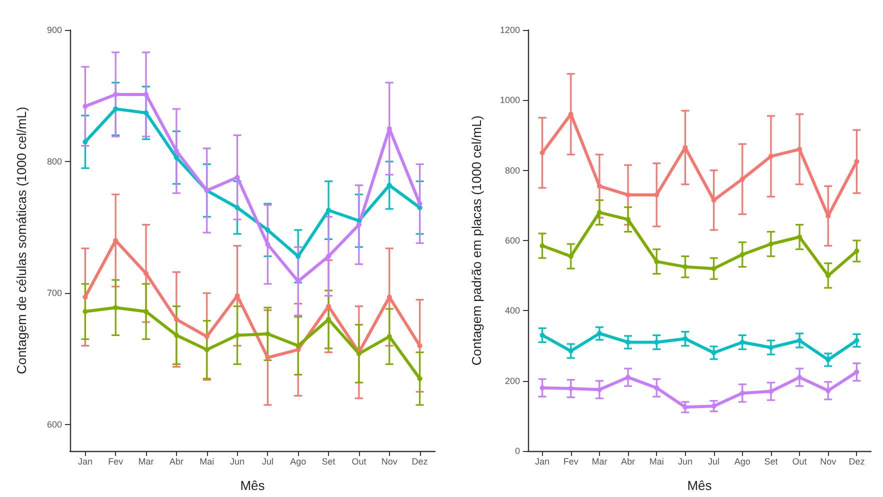 This screenshot has width=883, height=497. Describe the element at coordinates (54, 293) in the screenshot. I see `y-tick-label: 700` at that location.